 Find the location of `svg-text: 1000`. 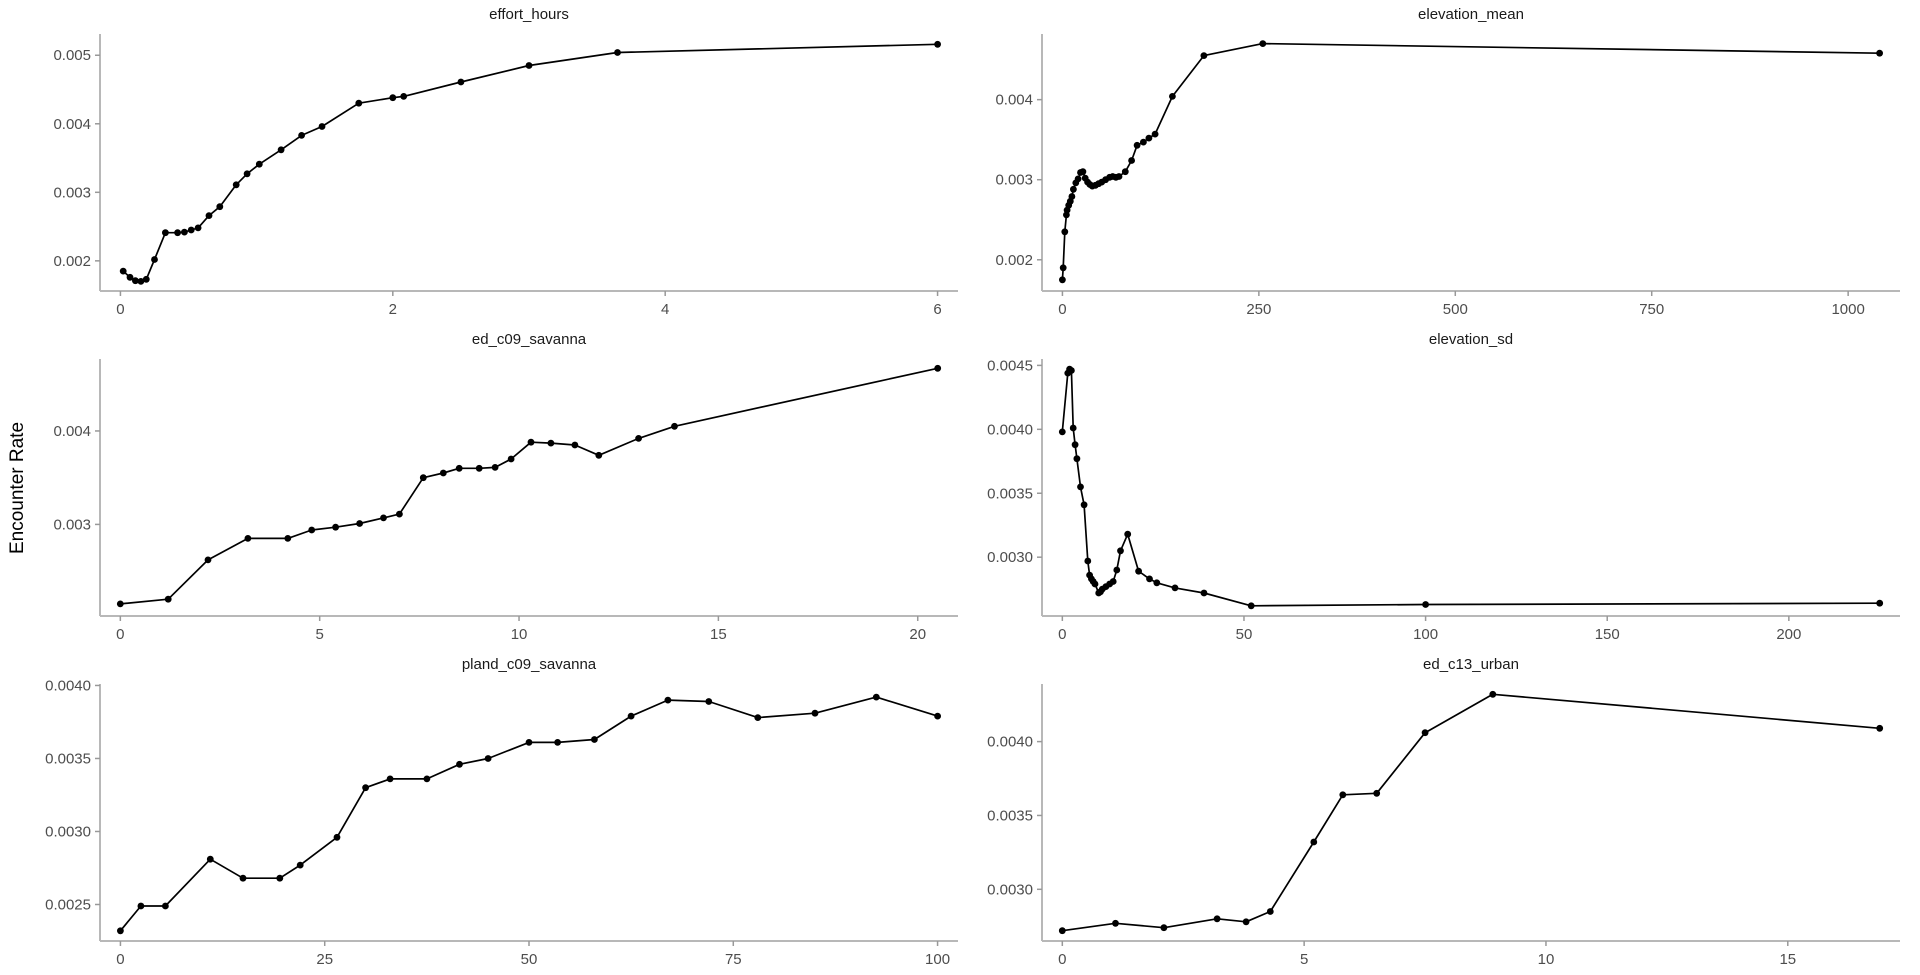

svg-text: 1000 is located at coordinates (1847, 309).